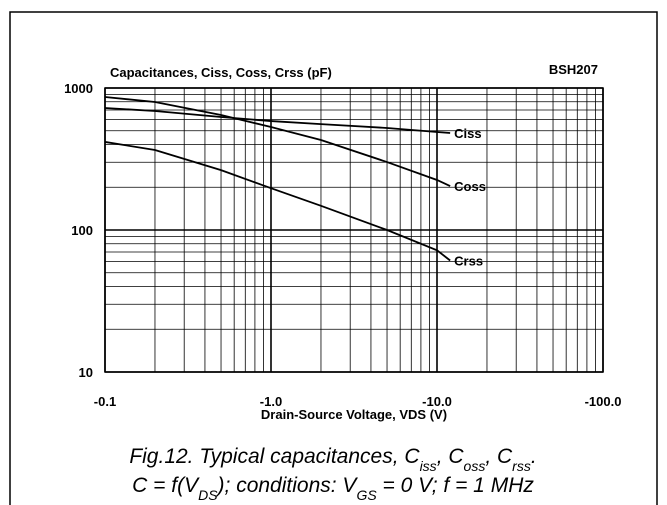 The image size is (667, 505). What do you see at coordinates (467, 133) in the screenshot?
I see `series-label: Ciss` at bounding box center [467, 133].